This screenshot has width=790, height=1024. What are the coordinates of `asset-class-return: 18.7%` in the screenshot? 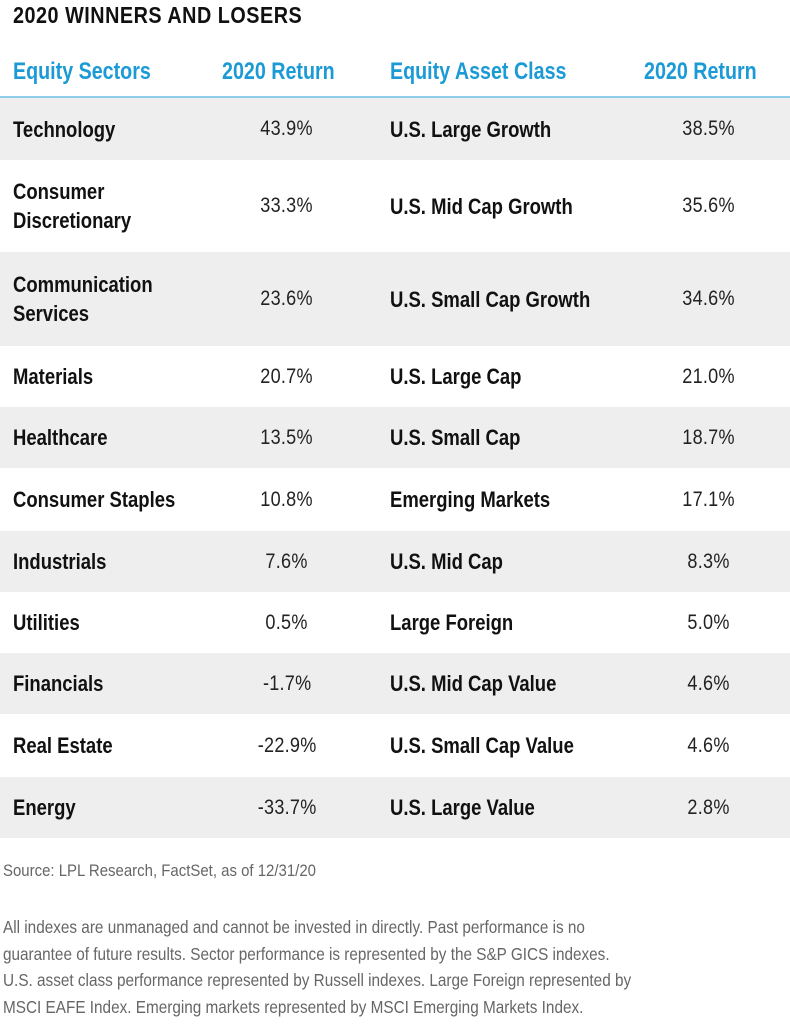 It's located at (709, 437).